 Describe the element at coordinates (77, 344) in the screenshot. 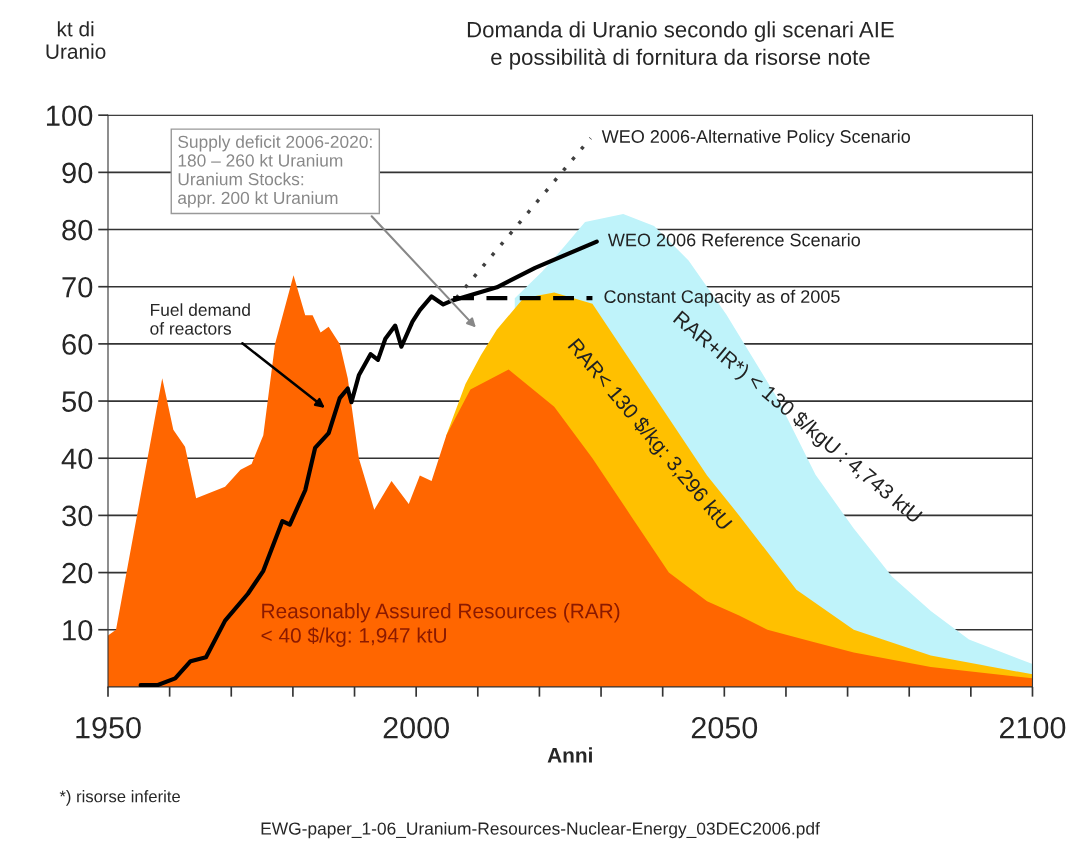

I see `y-tick-label: 60` at that location.